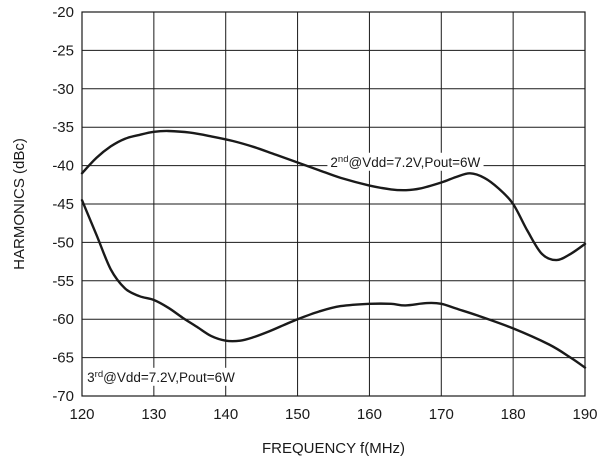 The height and width of the screenshot is (461, 609). What do you see at coordinates (297, 414) in the screenshot?
I see `x-tick-label: 150` at bounding box center [297, 414].